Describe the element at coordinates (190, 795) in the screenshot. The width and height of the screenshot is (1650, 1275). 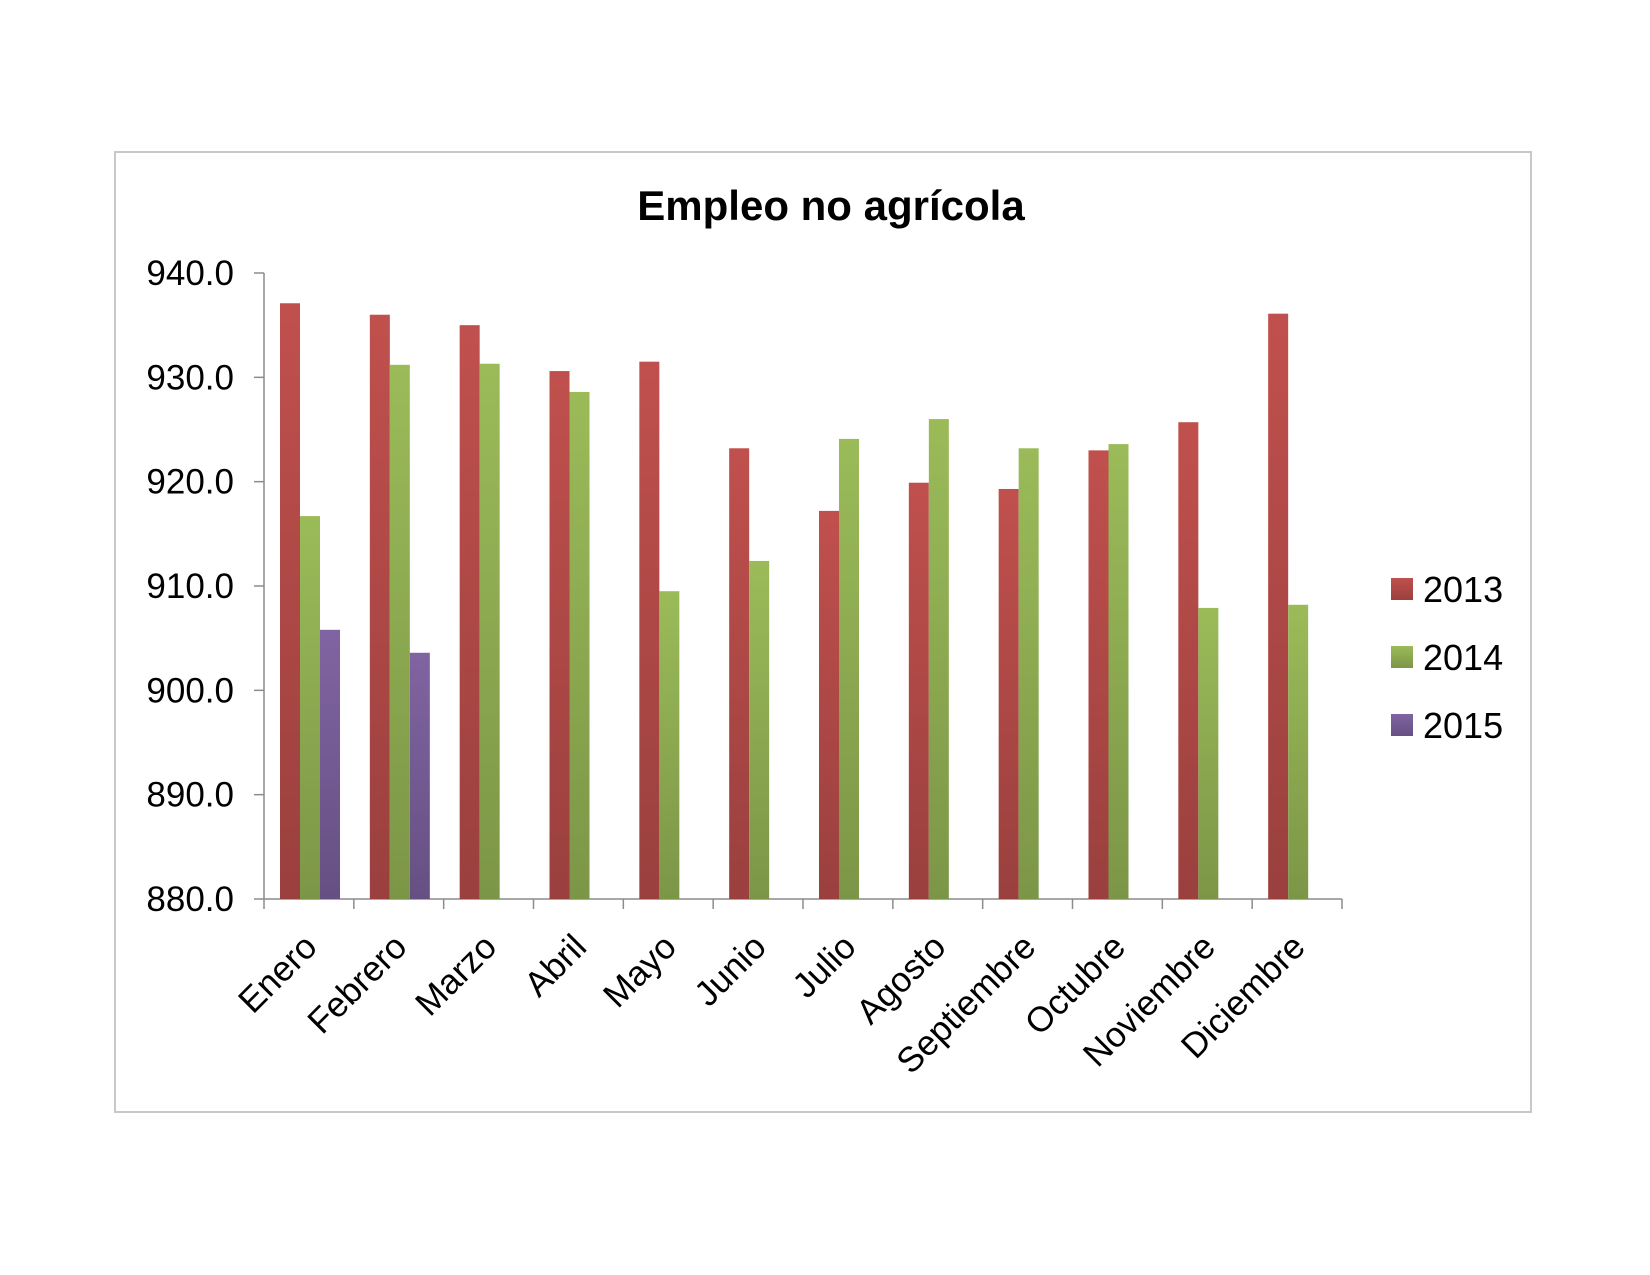
I see `y-tick-label: 890.0` at that location.